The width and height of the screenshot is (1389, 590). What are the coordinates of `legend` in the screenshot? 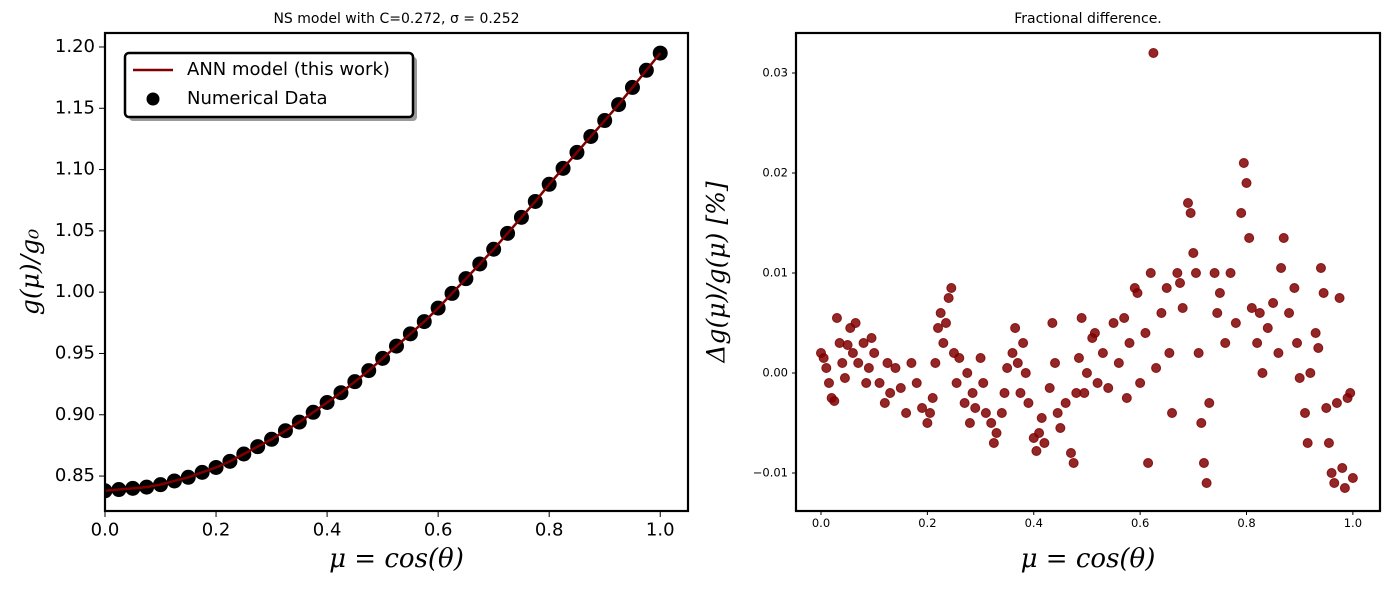 It's located at (269, 85).